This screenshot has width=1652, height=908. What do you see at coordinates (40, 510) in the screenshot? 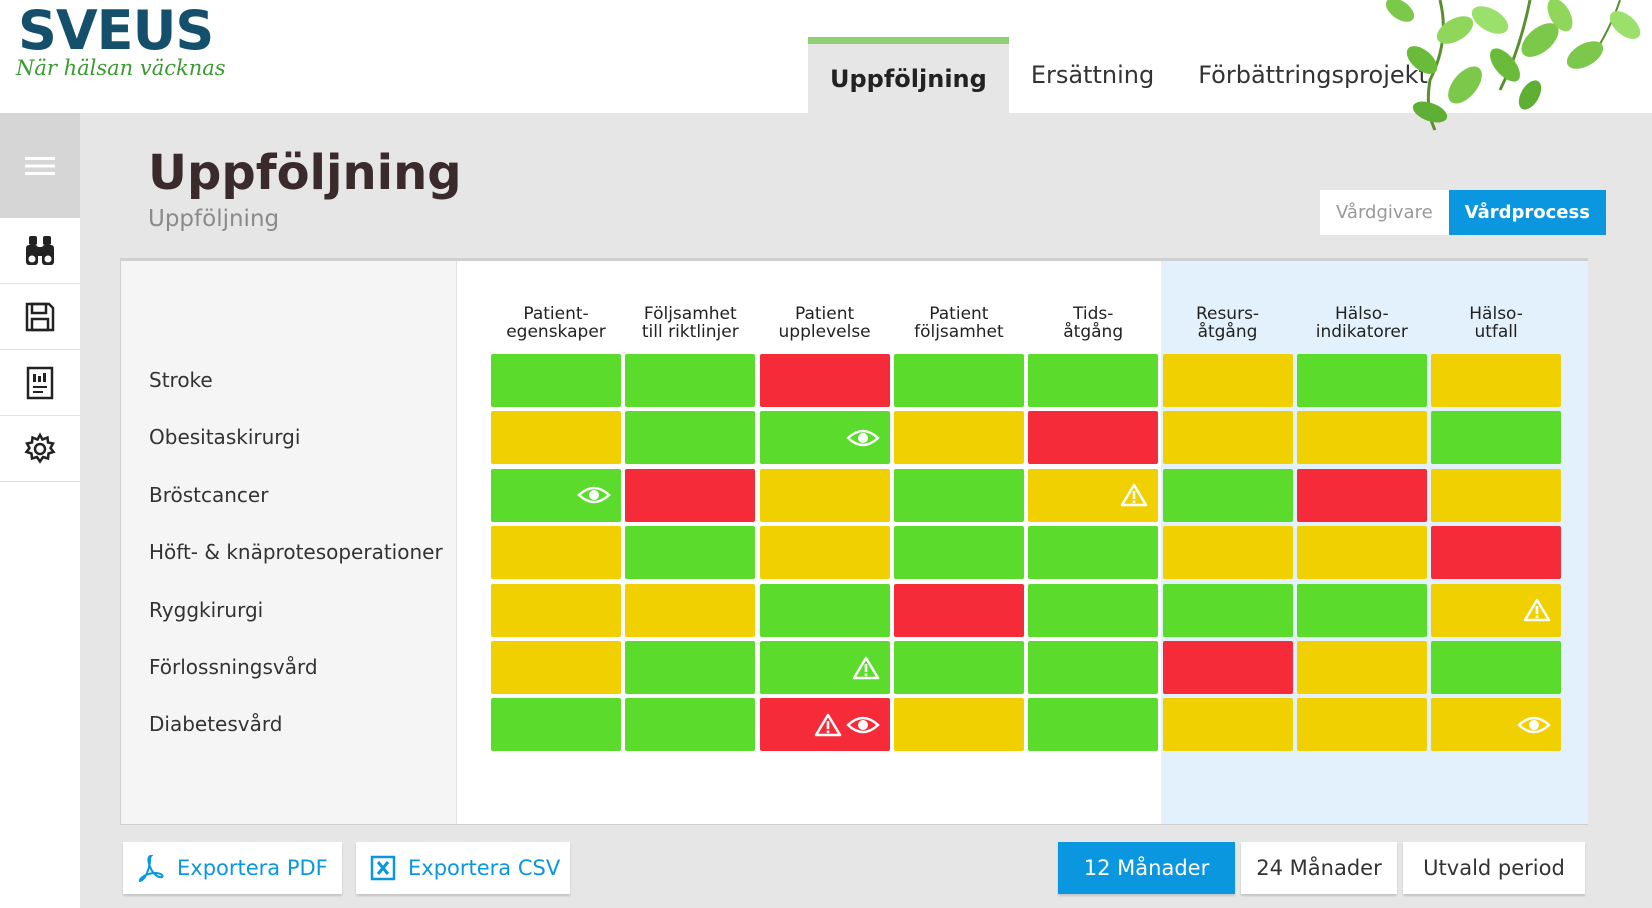
I see `sidebar` at bounding box center [40, 510].